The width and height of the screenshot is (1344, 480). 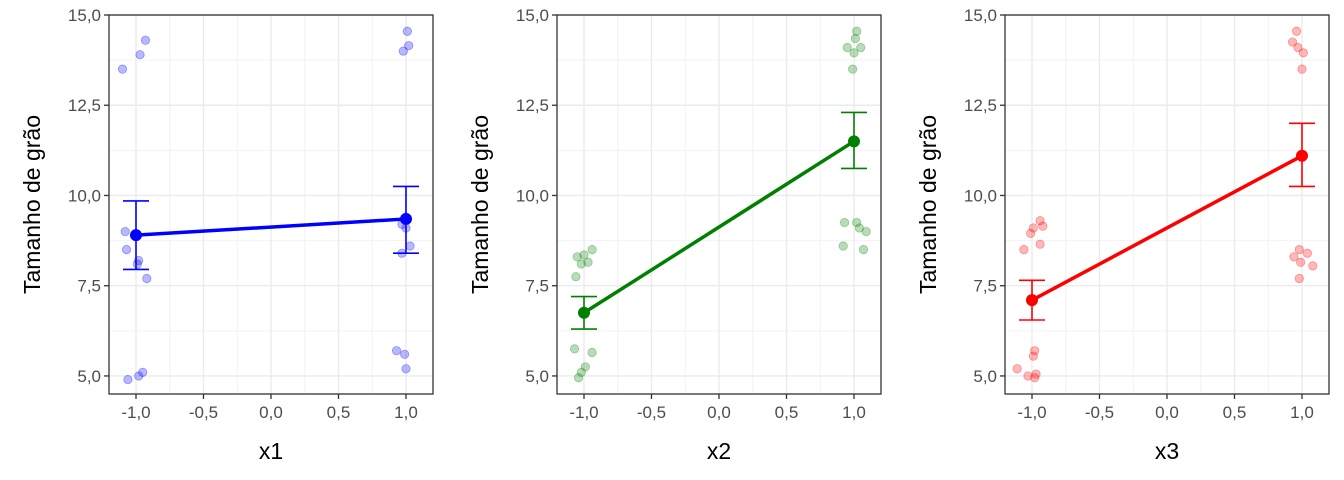 I want to click on x-axis-title: x2, so click(x=719, y=451).